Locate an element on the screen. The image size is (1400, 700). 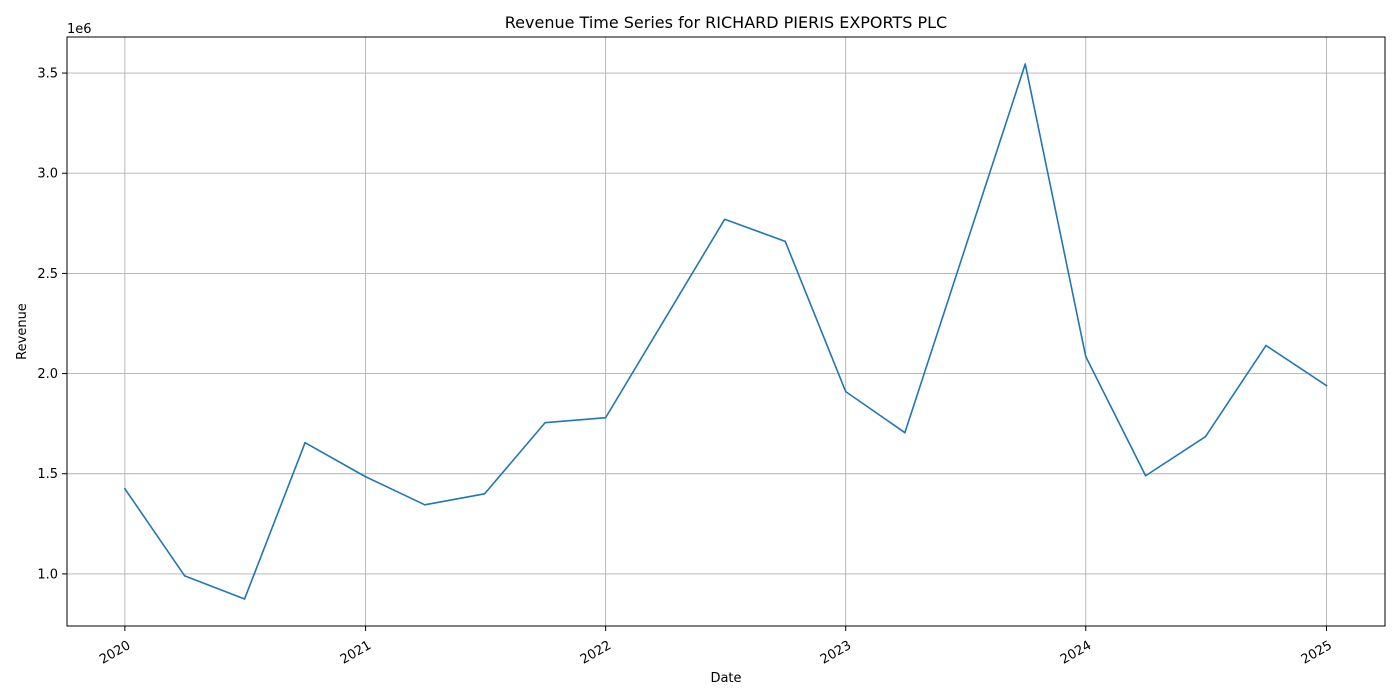
x-axis-label: Date is located at coordinates (725, 678).